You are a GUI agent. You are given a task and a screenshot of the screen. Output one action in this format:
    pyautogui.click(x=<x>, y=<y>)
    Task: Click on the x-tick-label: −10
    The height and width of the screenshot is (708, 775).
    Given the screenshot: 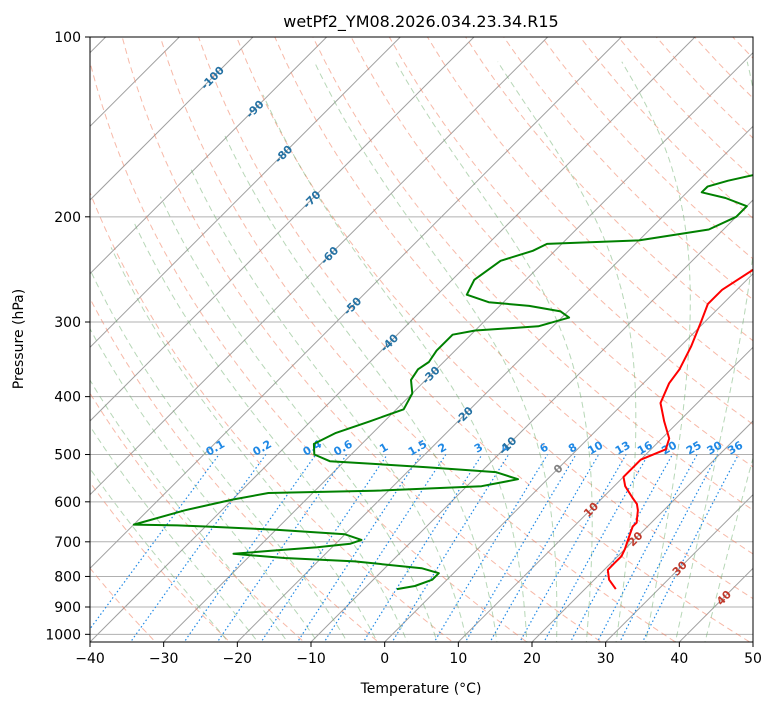 What is the action you would take?
    pyautogui.click(x=311, y=659)
    